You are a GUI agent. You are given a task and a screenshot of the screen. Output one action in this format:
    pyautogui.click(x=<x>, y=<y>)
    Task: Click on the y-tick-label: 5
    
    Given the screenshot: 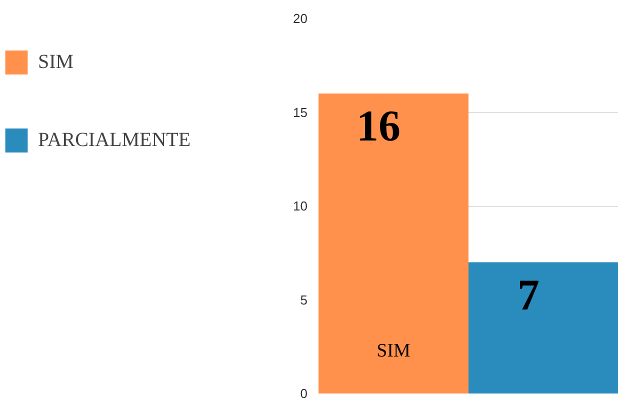 What is the action you would take?
    pyautogui.click(x=304, y=300)
    